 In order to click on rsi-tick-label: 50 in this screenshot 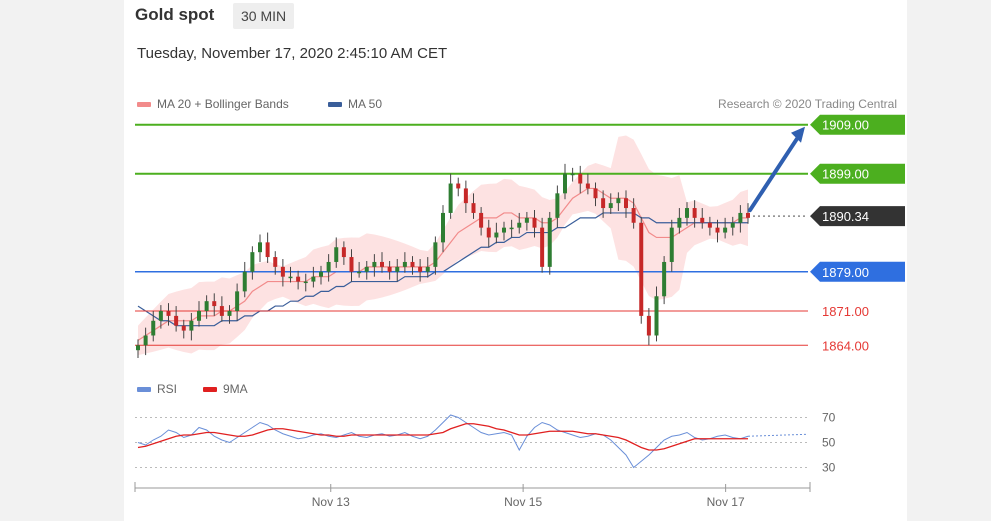, I will do `click(829, 443)`.